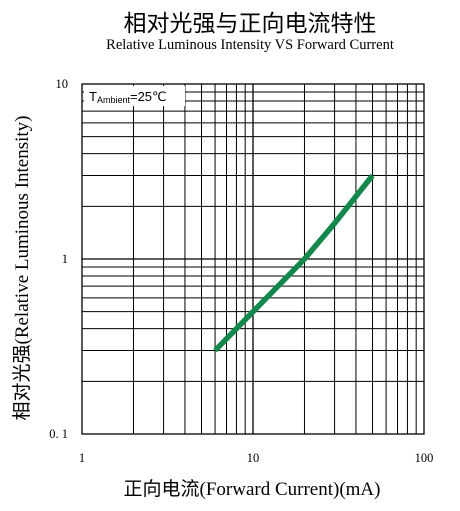 Image resolution: width=460 pixels, height=511 pixels. What do you see at coordinates (424, 458) in the screenshot?
I see `x-tick-label: 100` at bounding box center [424, 458].